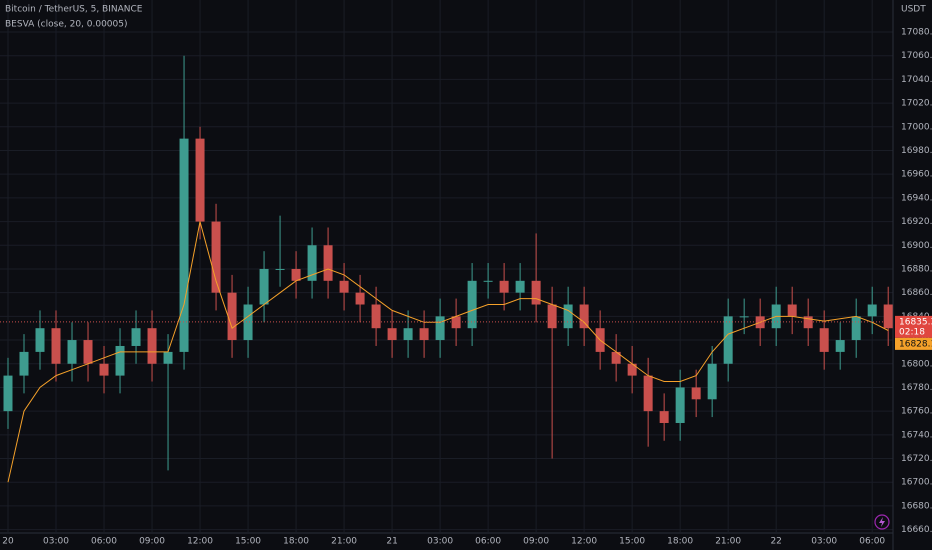  I want to click on y-tick-label: 16960.00, so click(916, 175).